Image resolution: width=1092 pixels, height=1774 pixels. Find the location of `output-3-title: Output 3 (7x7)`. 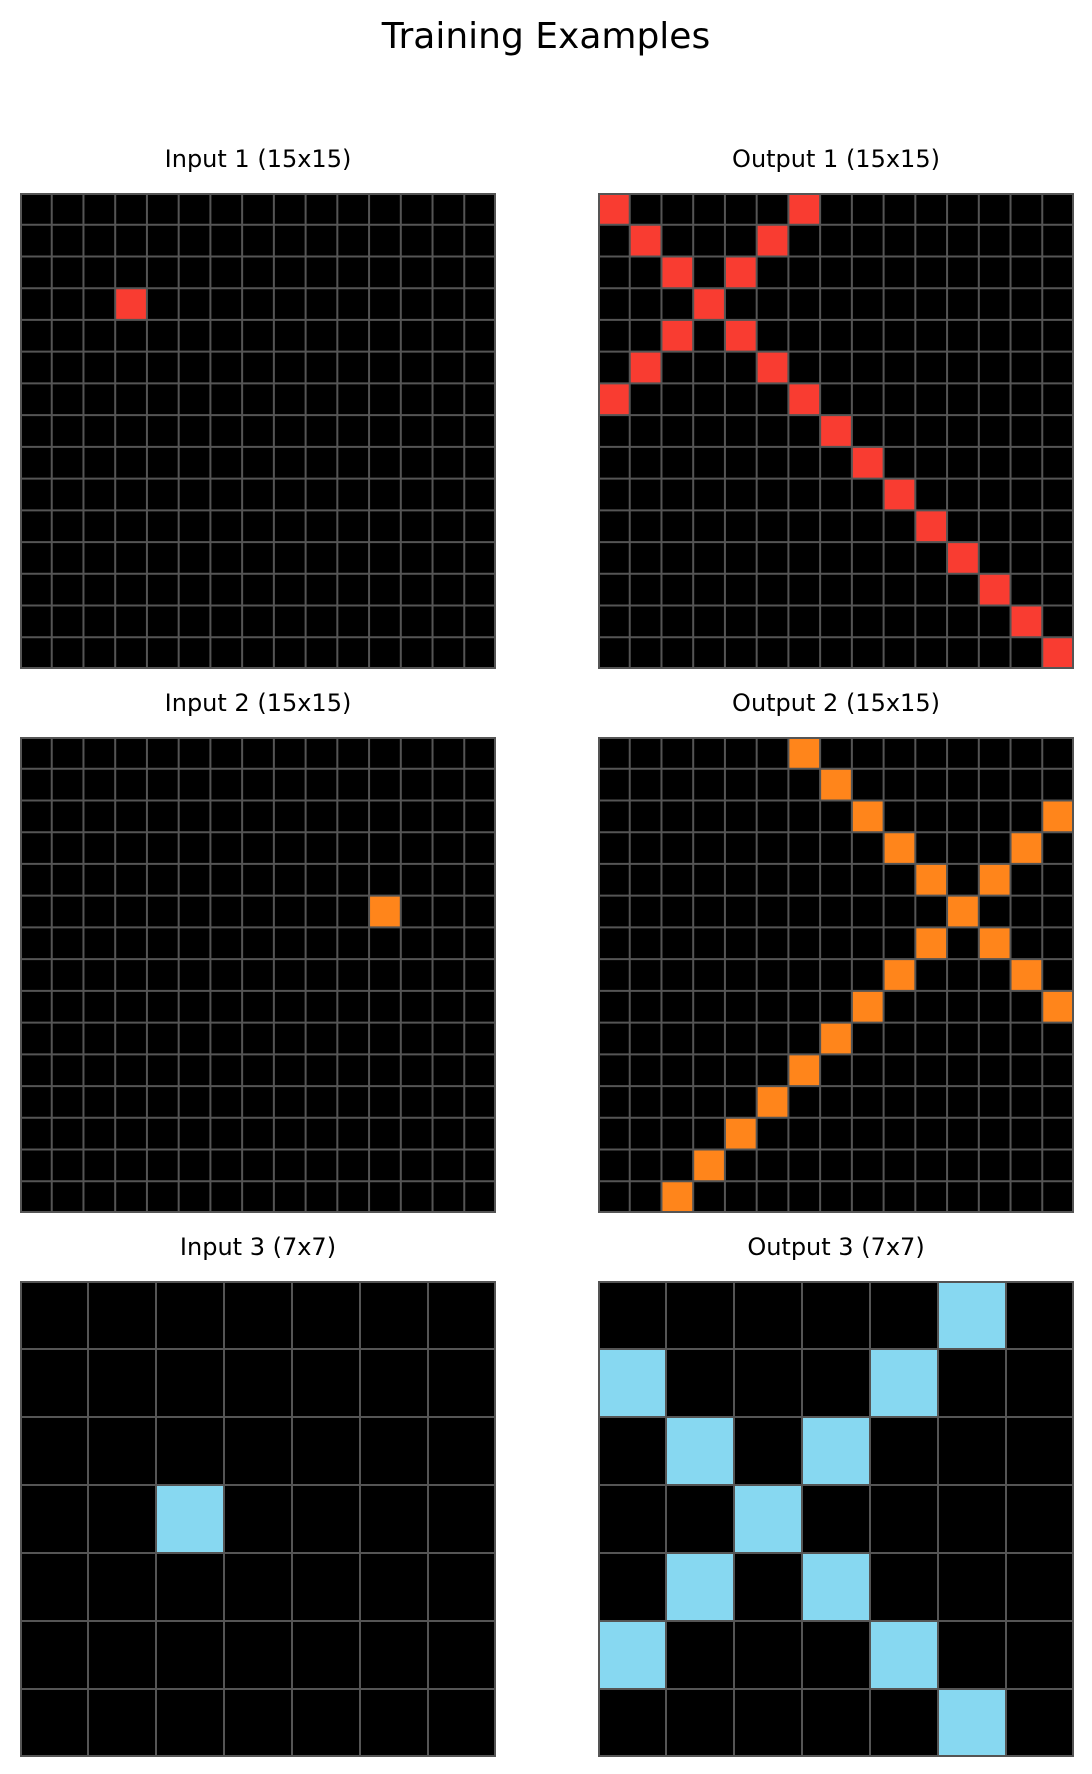

output-3-title: Output 3 (7x7) is located at coordinates (836, 1247).